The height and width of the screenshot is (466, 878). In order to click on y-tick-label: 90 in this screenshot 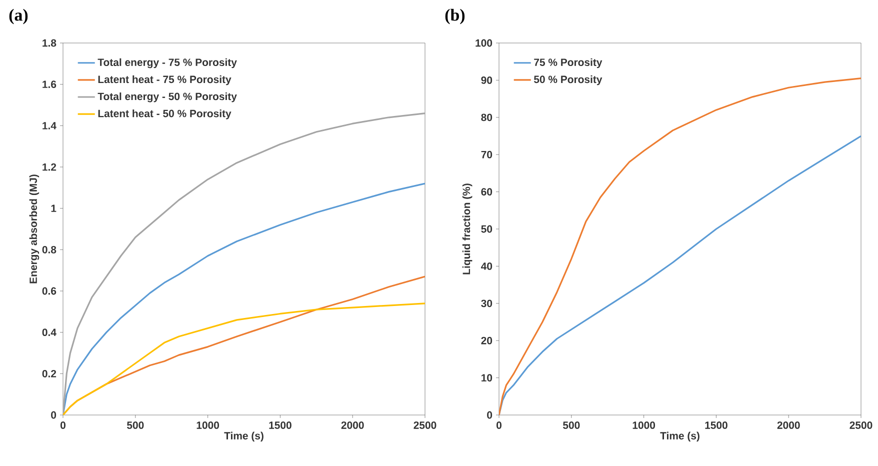, I will do `click(486, 80)`.